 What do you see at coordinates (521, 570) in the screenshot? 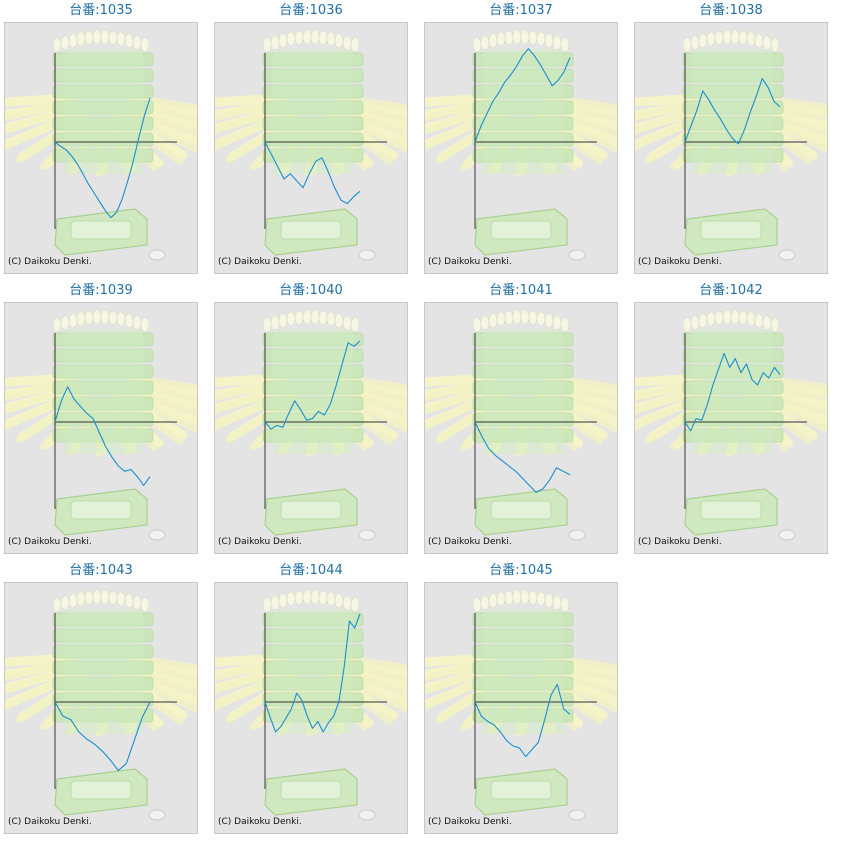
I see `chart-title: 台番:1045` at bounding box center [521, 570].